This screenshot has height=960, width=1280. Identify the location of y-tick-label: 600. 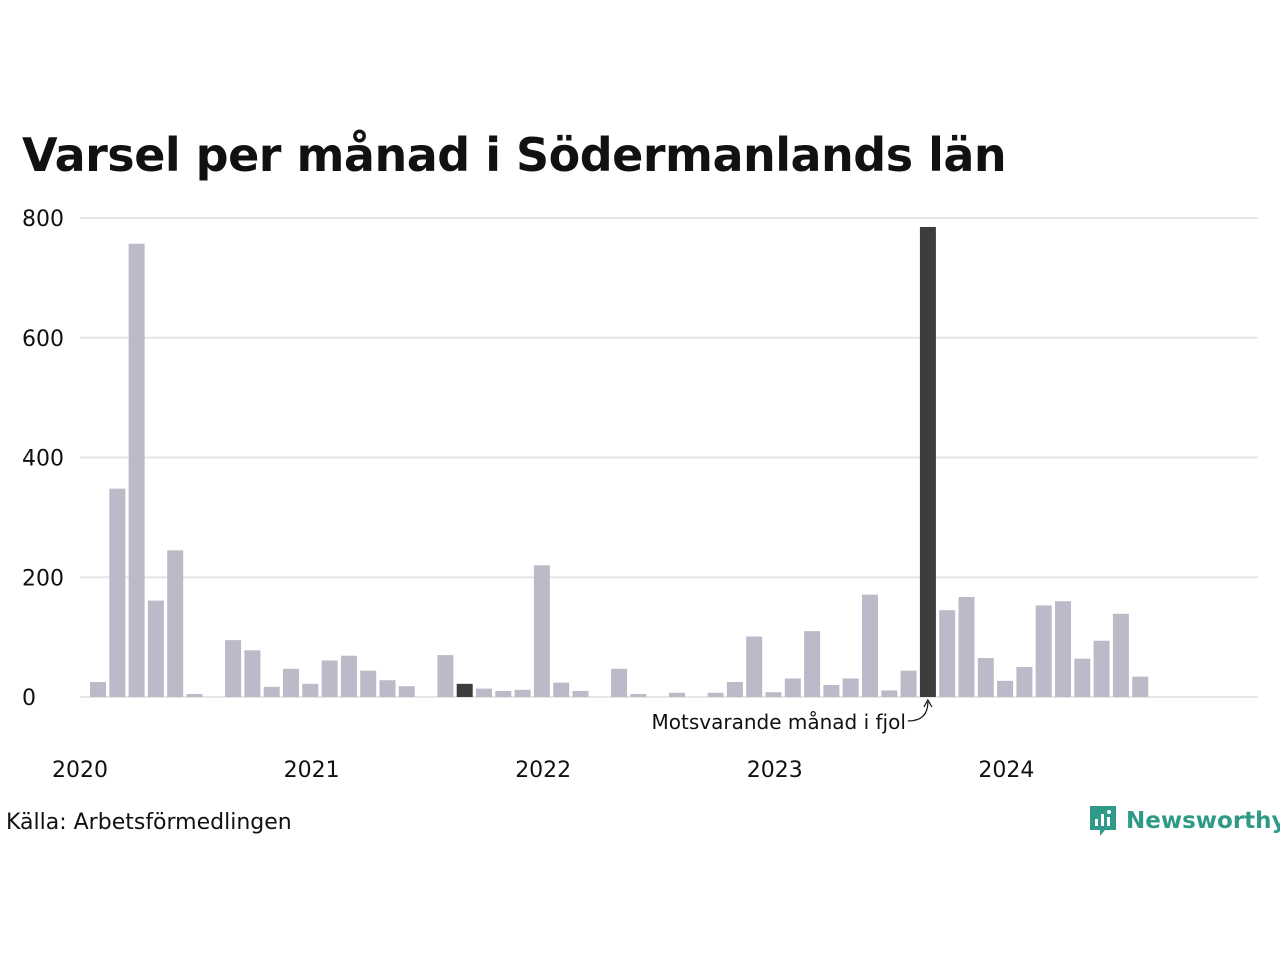
(43, 339).